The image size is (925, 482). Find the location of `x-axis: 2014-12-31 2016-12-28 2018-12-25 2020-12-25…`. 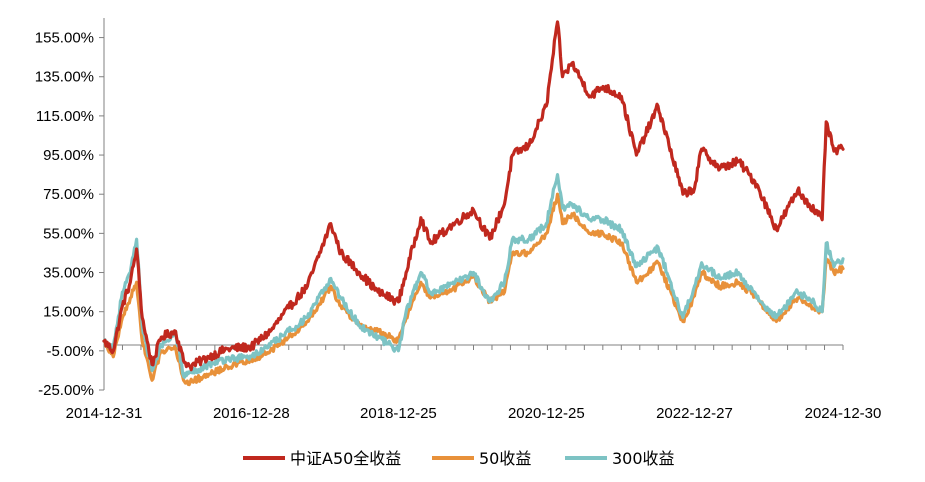

x-axis: 2014-12-31 2016-12-28 2018-12-25 2020-12-25… is located at coordinates (474, 383).